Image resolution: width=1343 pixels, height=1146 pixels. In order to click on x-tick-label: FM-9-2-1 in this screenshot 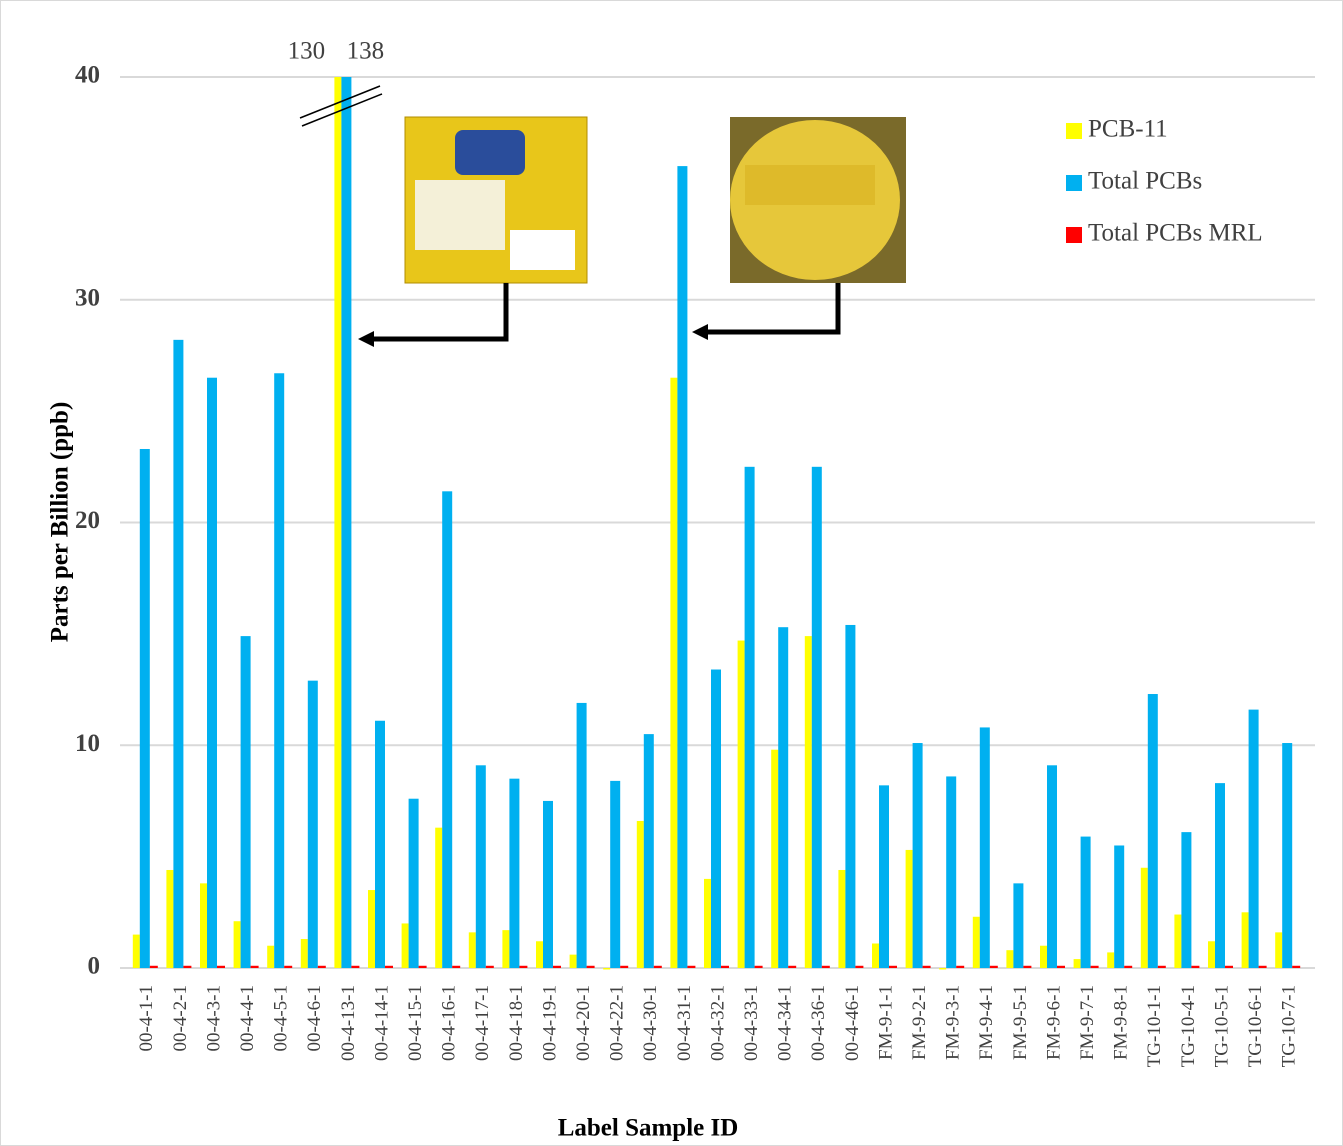, I will do `click(919, 1022)`.